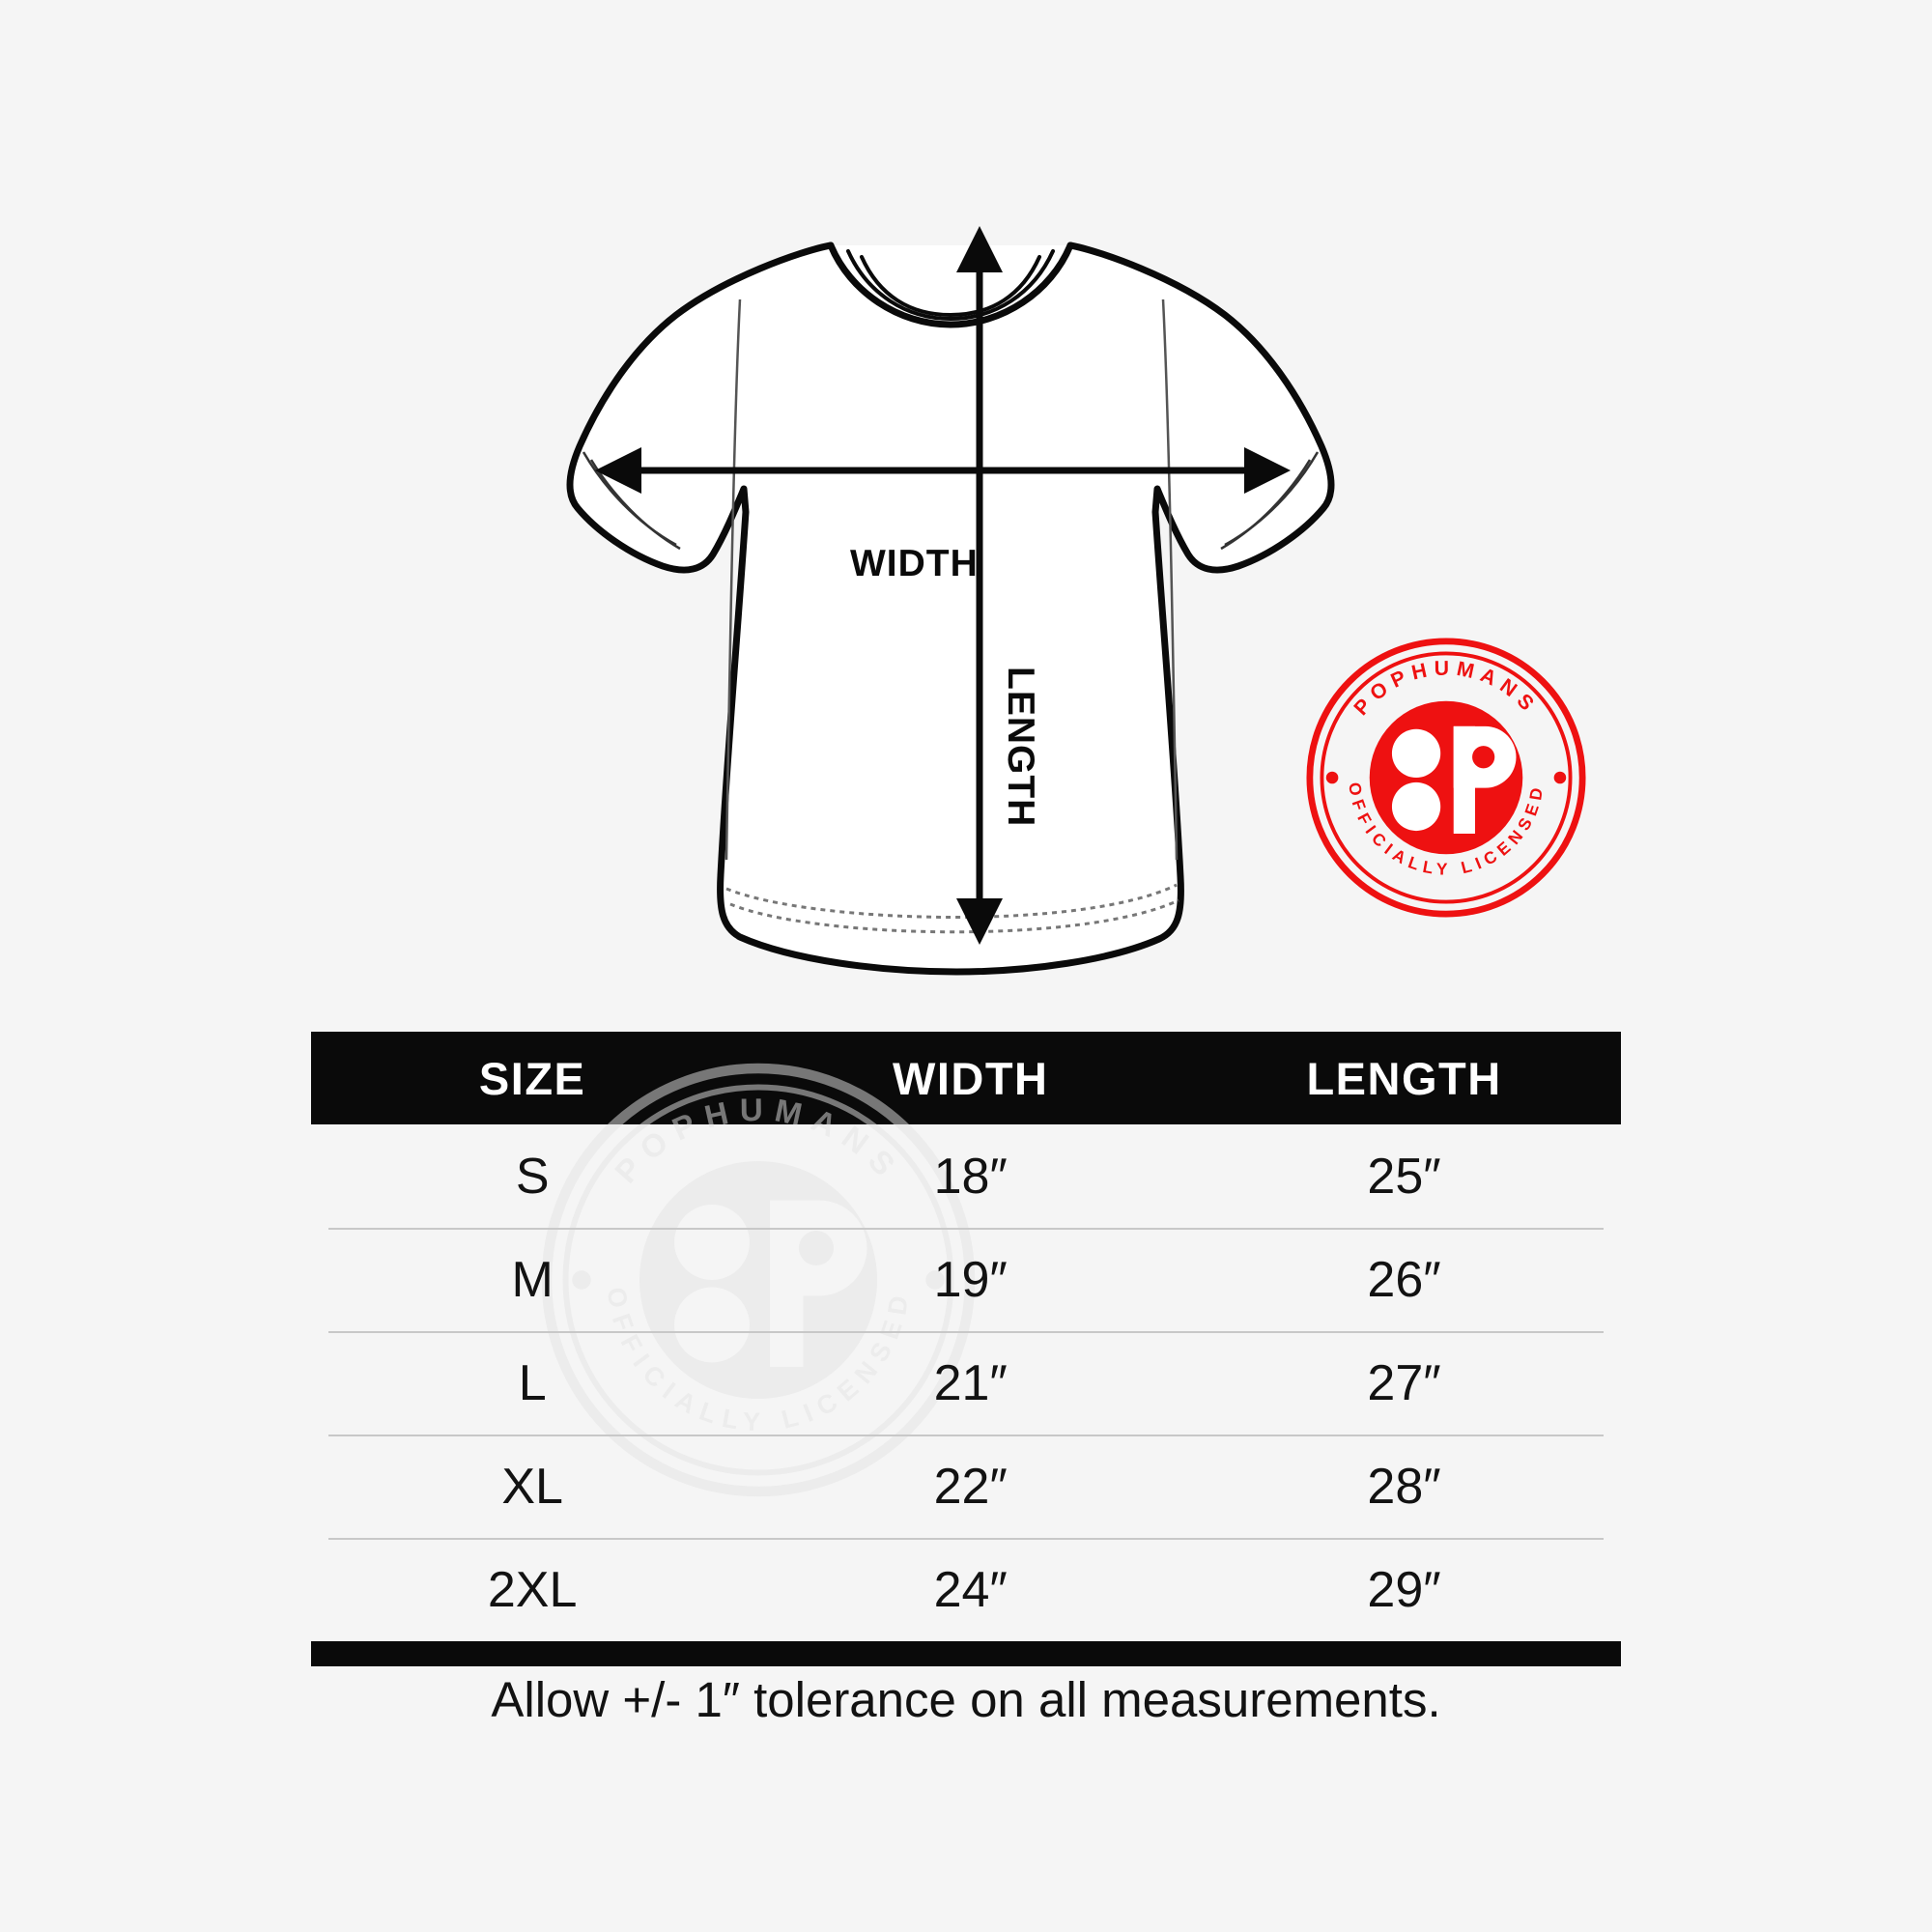  What do you see at coordinates (1446, 778) in the screenshot?
I see `pophumans-official-badge: POPHUMANS OFFICIALLY LICENSED` at bounding box center [1446, 778].